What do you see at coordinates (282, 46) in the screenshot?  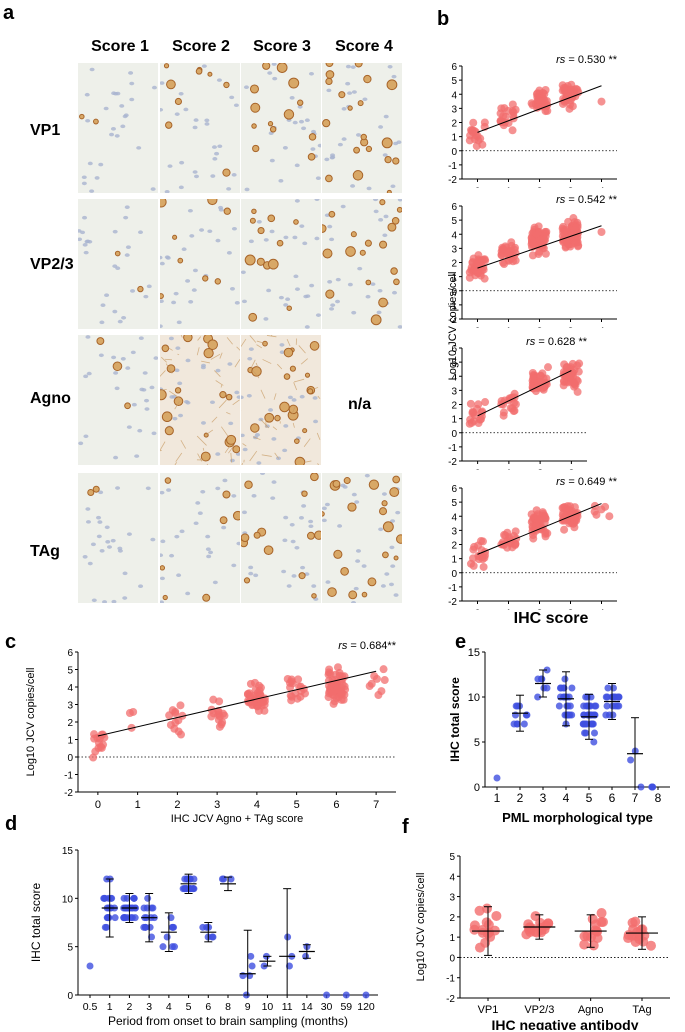 I see `col-score-3: Score 3` at bounding box center [282, 46].